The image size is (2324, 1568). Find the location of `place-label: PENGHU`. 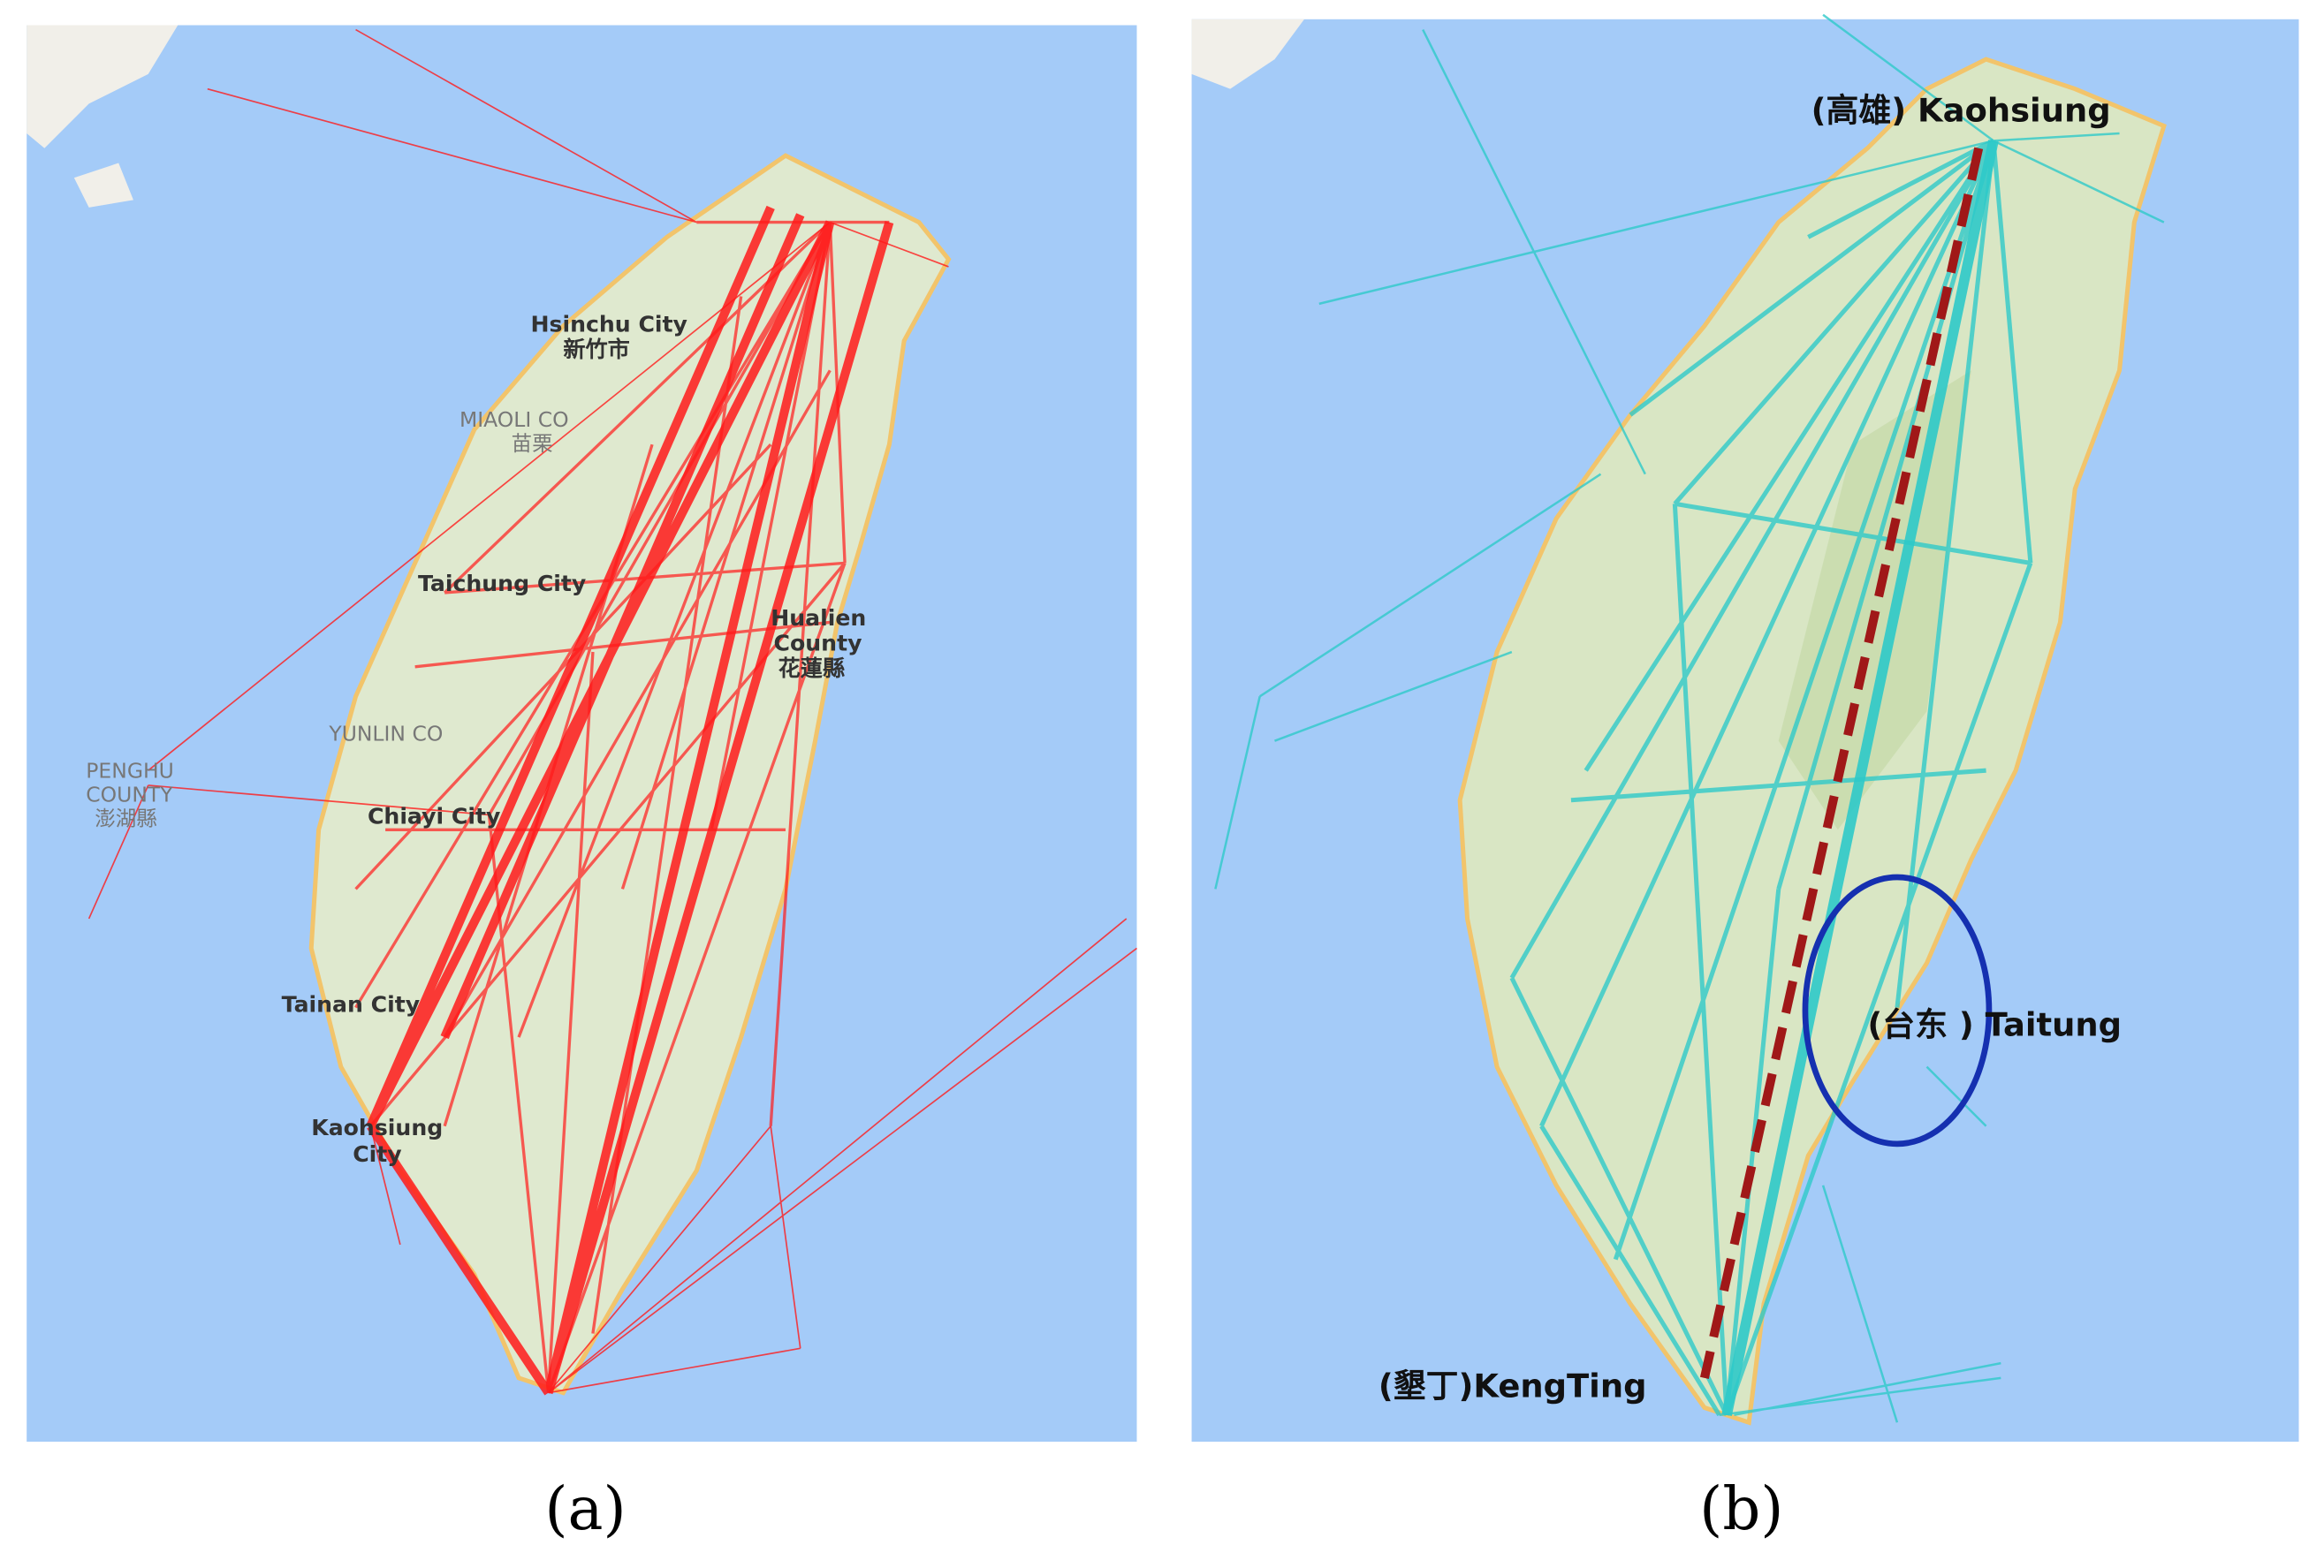

place-label: PENGHU is located at coordinates (130, 771).